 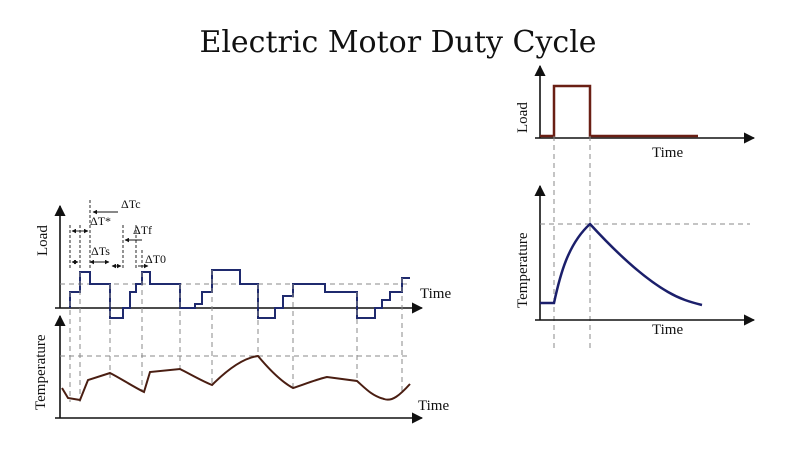 What do you see at coordinates (100, 251) in the screenshot?
I see `annotation-delta-ts: ΔTs` at bounding box center [100, 251].